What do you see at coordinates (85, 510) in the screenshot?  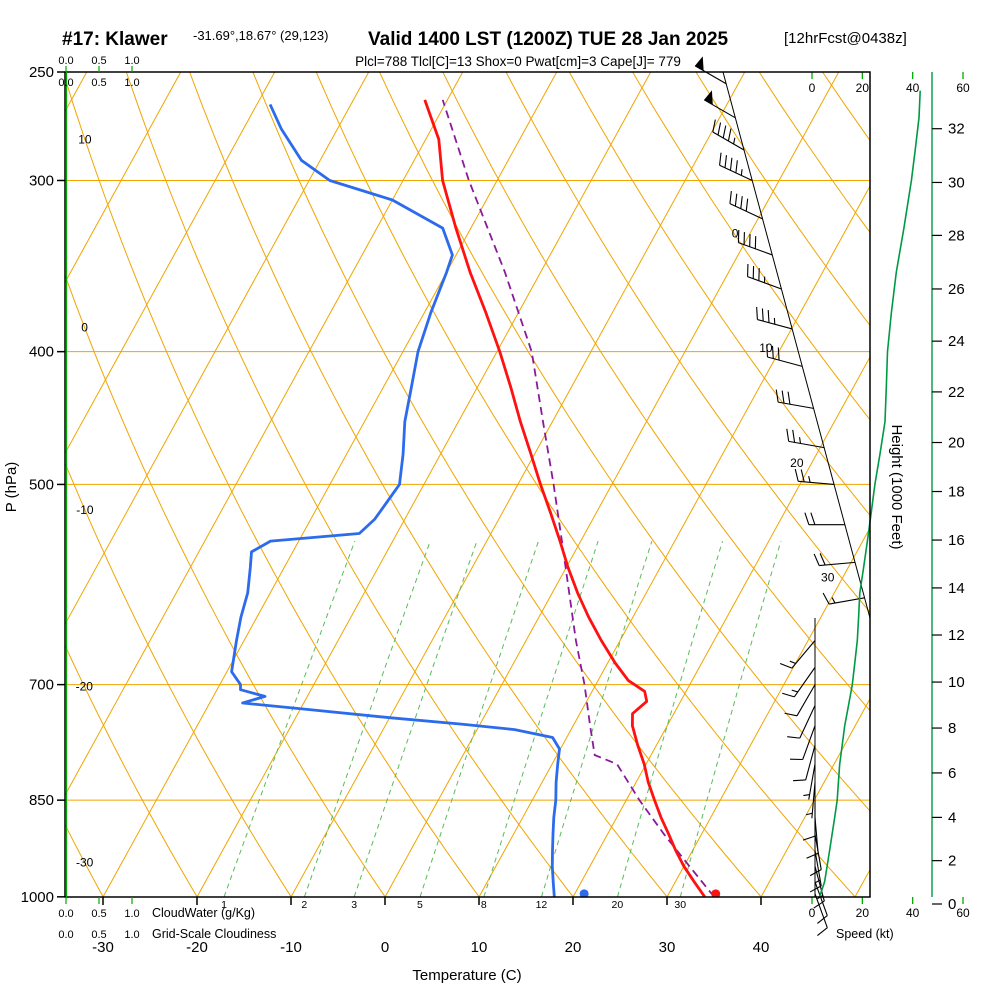 I see `adiabat-label: -10` at bounding box center [85, 510].